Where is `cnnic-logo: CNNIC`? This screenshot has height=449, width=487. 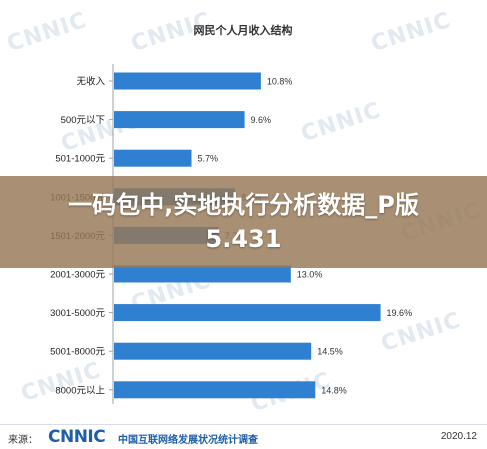 cnnic-logo: CNNIC is located at coordinates (77, 437).